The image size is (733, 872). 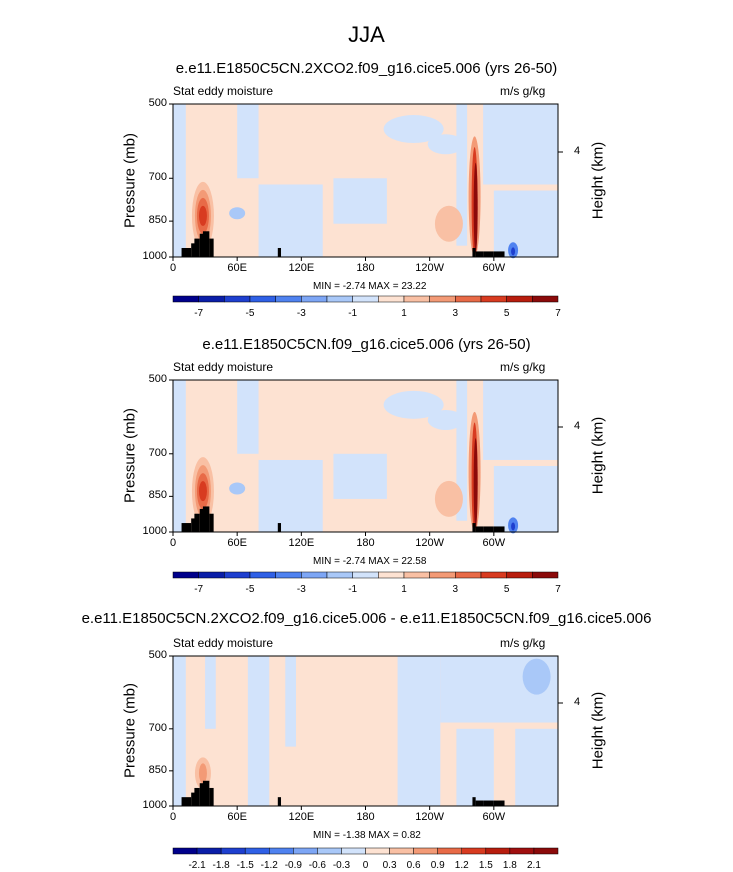 I want to click on colorbar-label: -3, so click(x=301, y=313).